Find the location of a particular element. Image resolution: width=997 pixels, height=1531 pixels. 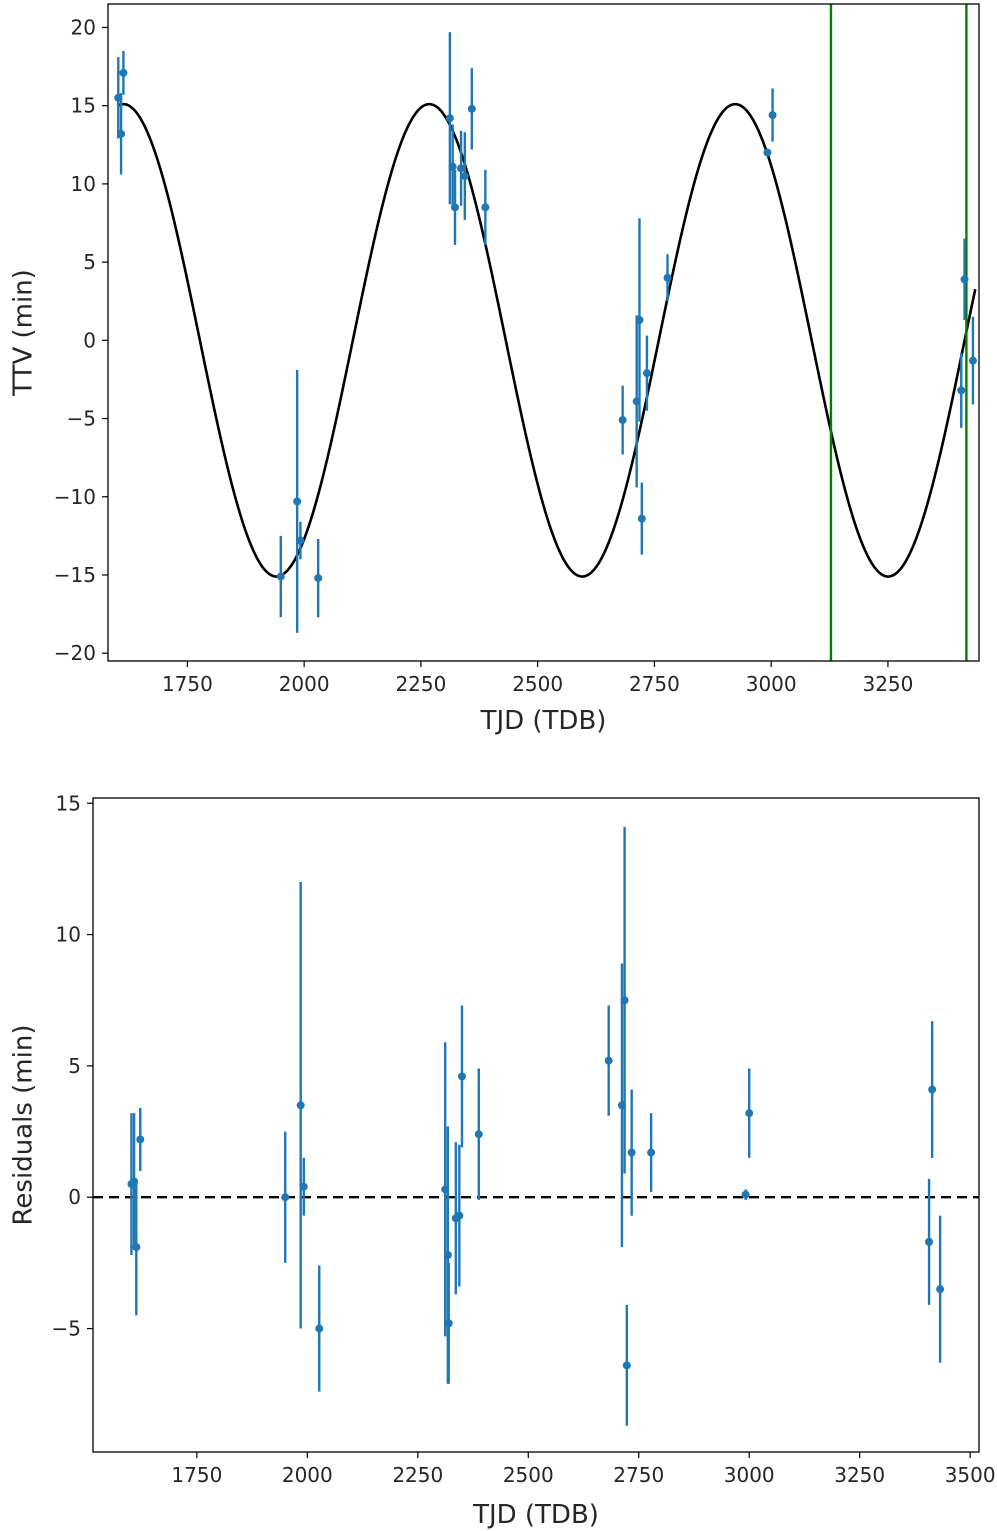

ttv-x-axis-label: TJD (TDB) is located at coordinates (543, 721).